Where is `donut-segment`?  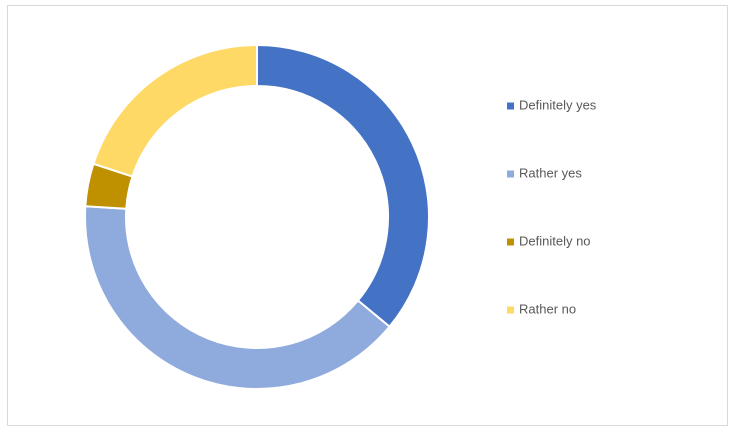
donut-segment is located at coordinates (175, 110).